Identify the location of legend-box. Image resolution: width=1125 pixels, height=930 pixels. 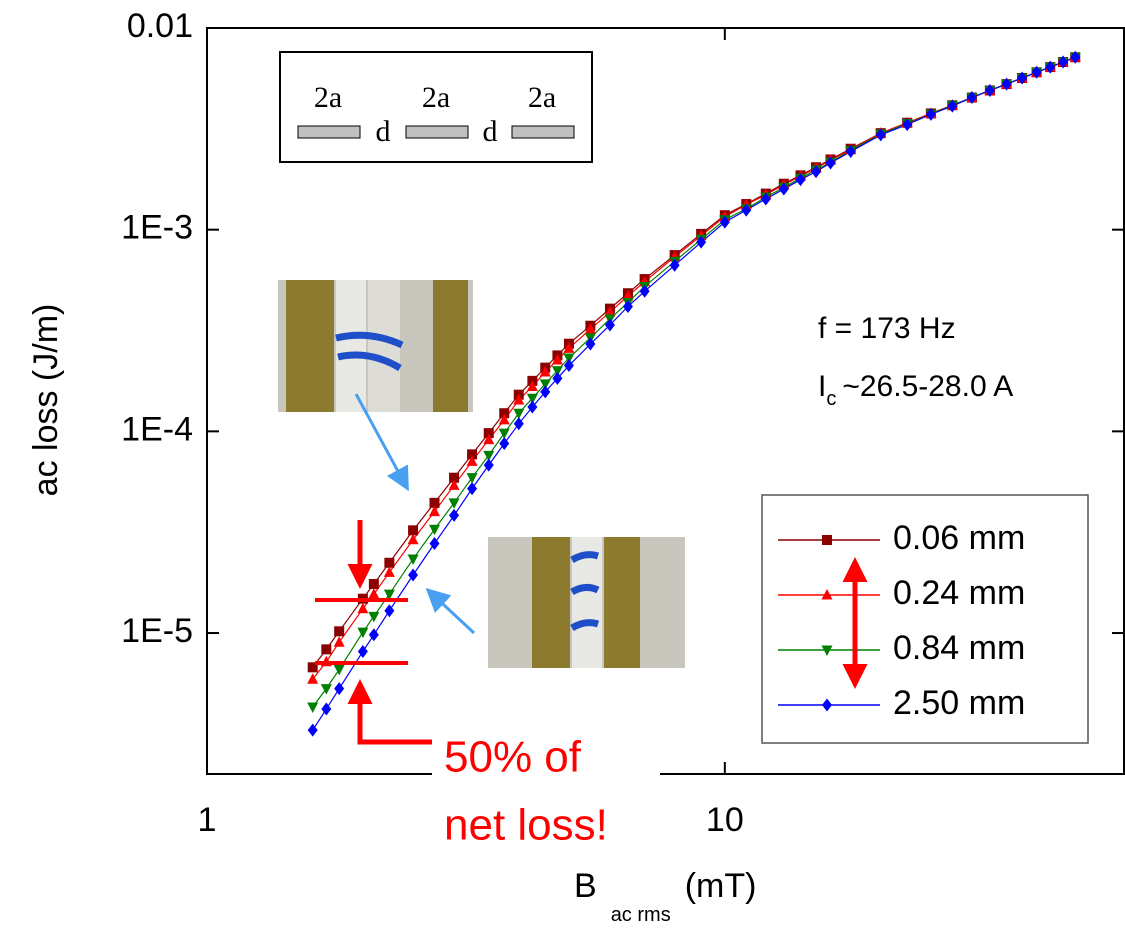
(925, 619).